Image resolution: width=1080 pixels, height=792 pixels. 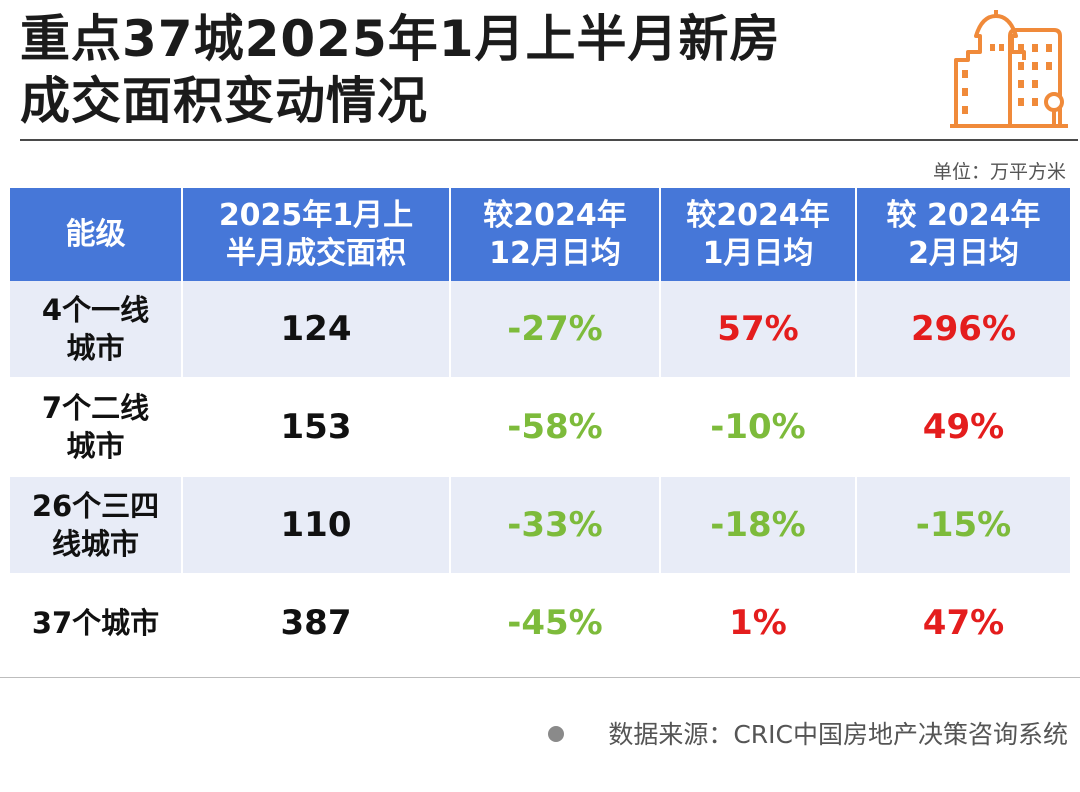 I want to click on header-vs-dec: 较2024年 12月日均, so click(x=555, y=234).